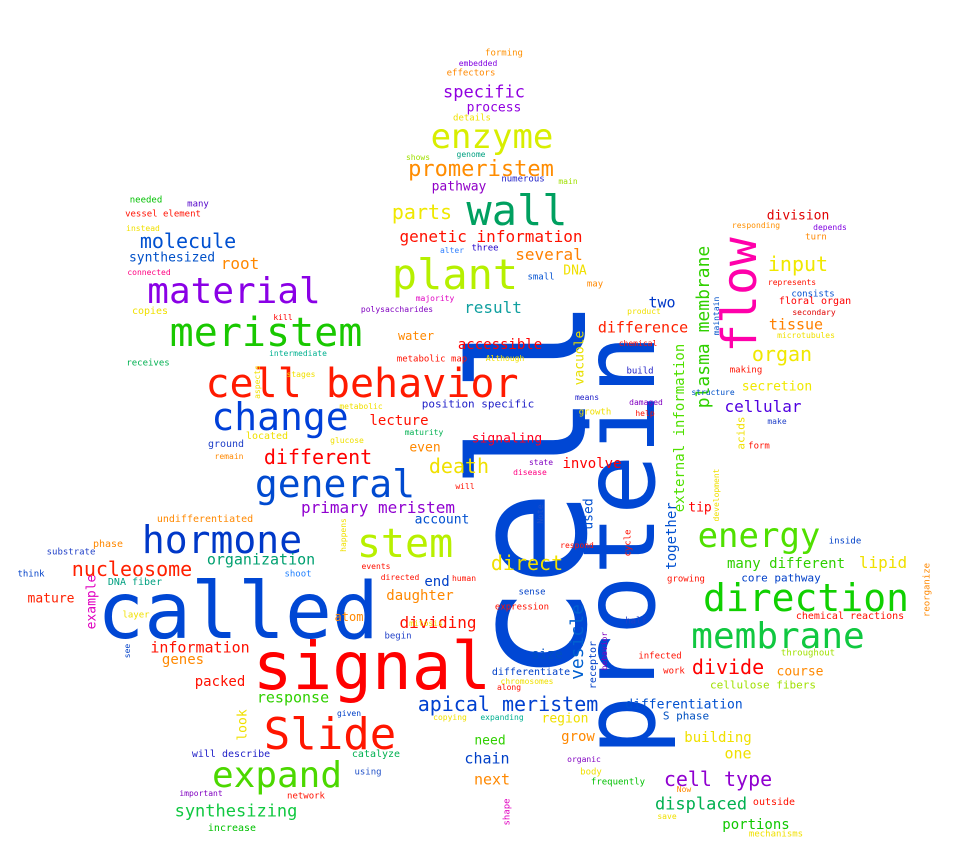 This screenshot has height=848, width=980. Describe the element at coordinates (376, 566) in the screenshot. I see `word-events: events` at that location.